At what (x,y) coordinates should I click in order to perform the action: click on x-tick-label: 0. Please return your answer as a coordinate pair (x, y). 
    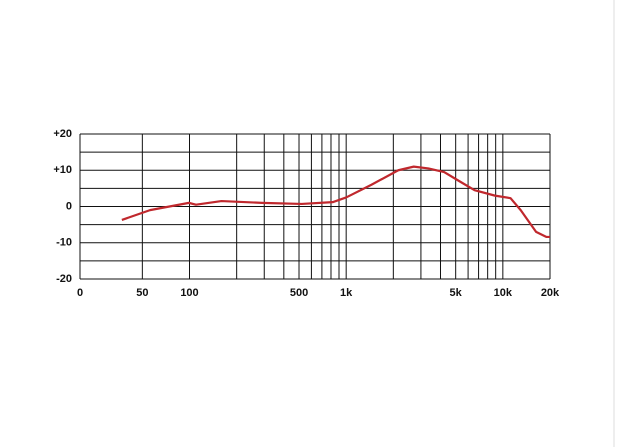
    Looking at the image, I should click on (80, 293).